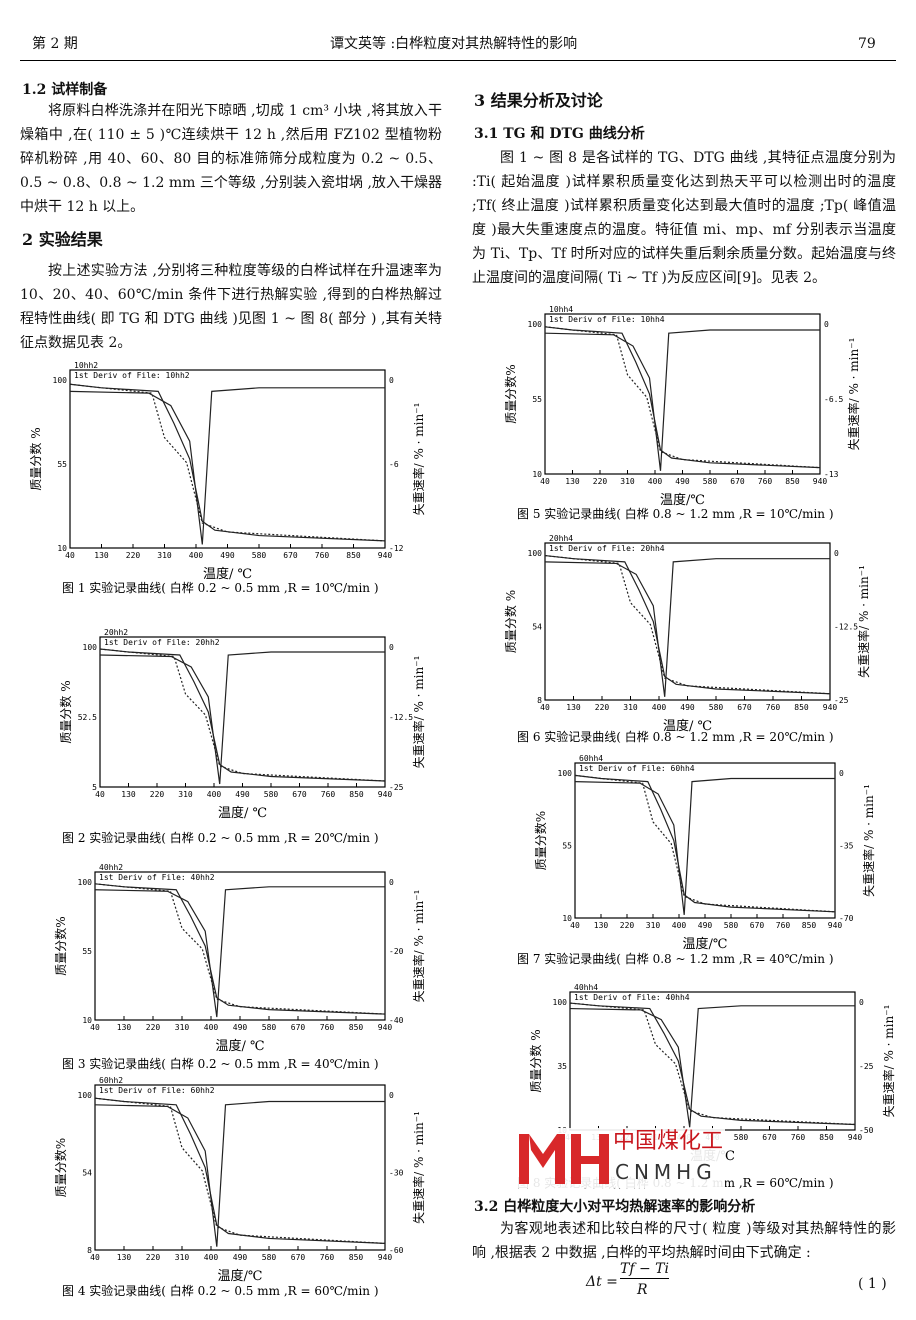 The image size is (916, 1320). Describe the element at coordinates (602, 707) in the screenshot. I see `x-tick-label: 220` at that location.